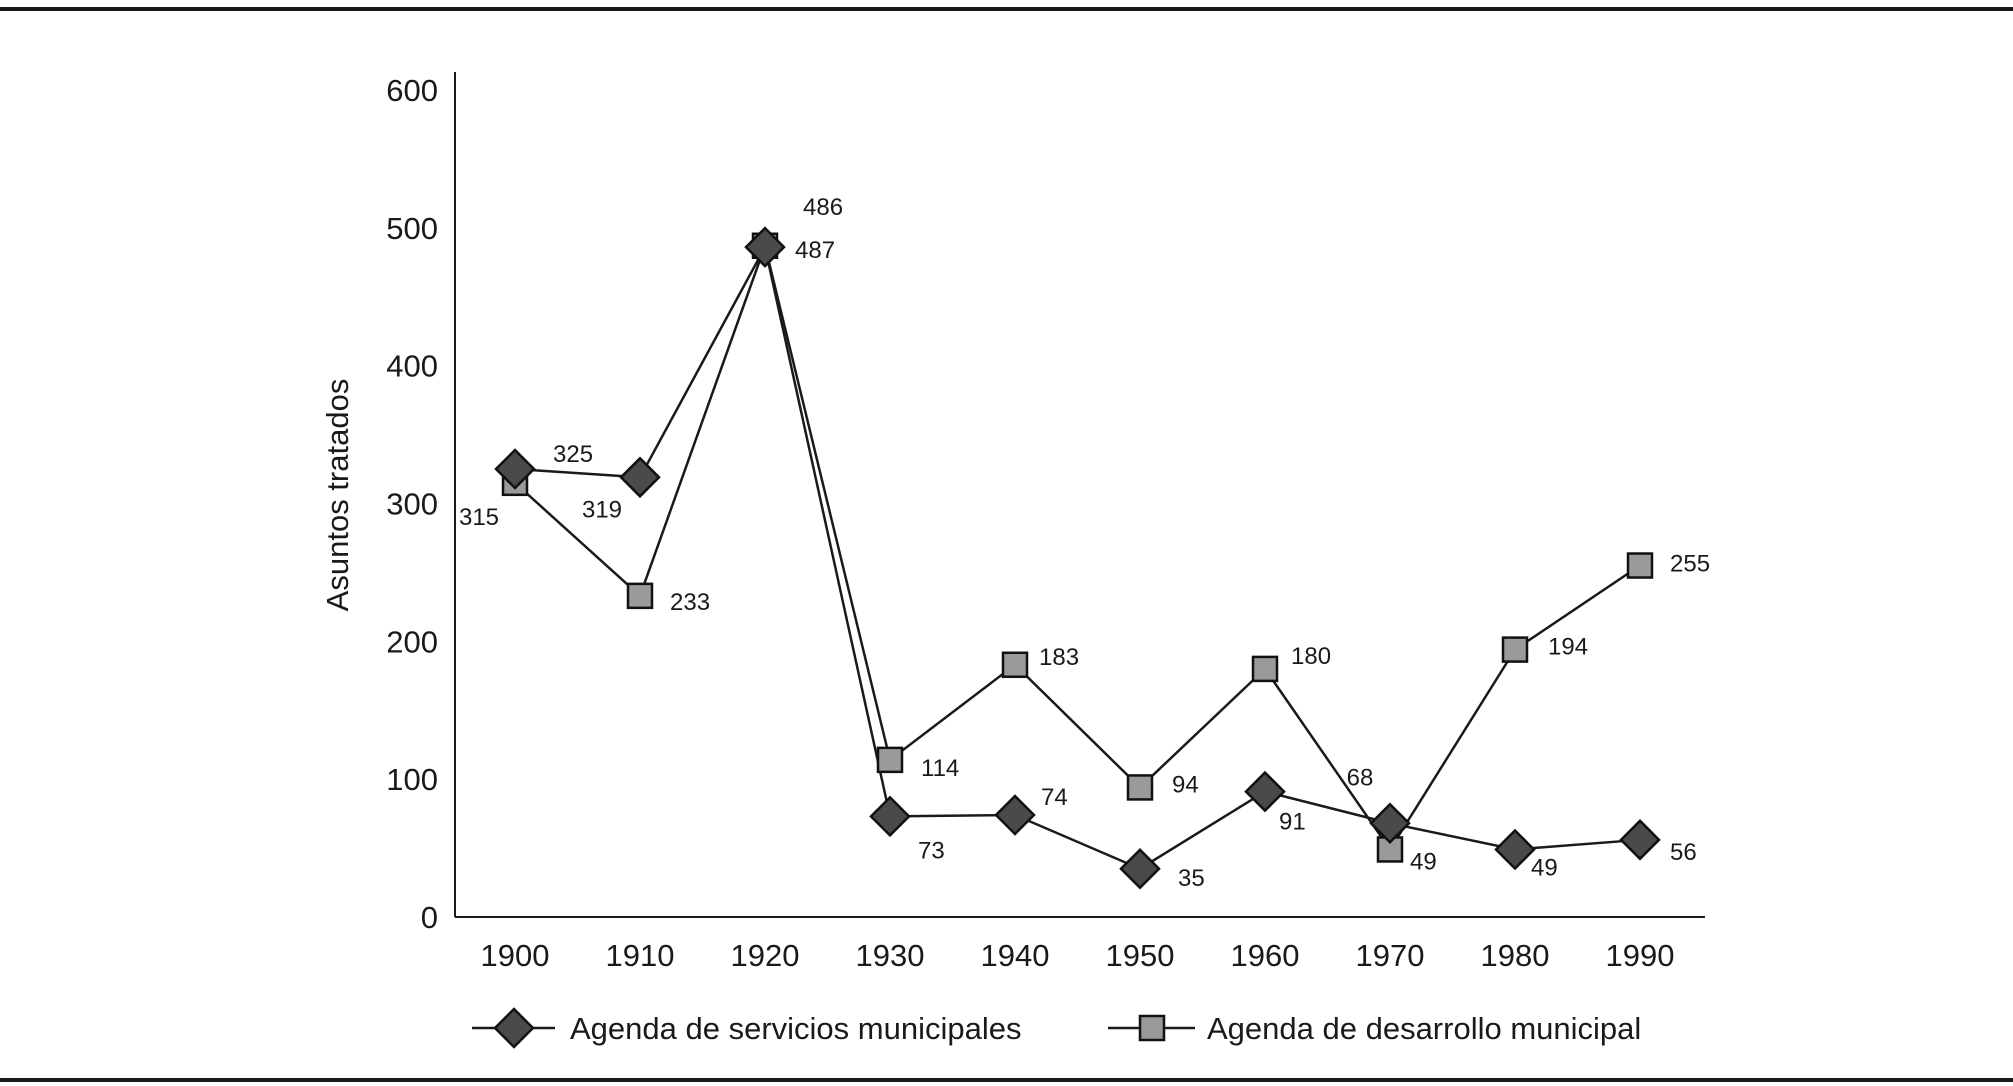 The height and width of the screenshot is (1086, 2013). Describe the element at coordinates (890, 955) in the screenshot. I see `x-tick-label: 1930` at that location.